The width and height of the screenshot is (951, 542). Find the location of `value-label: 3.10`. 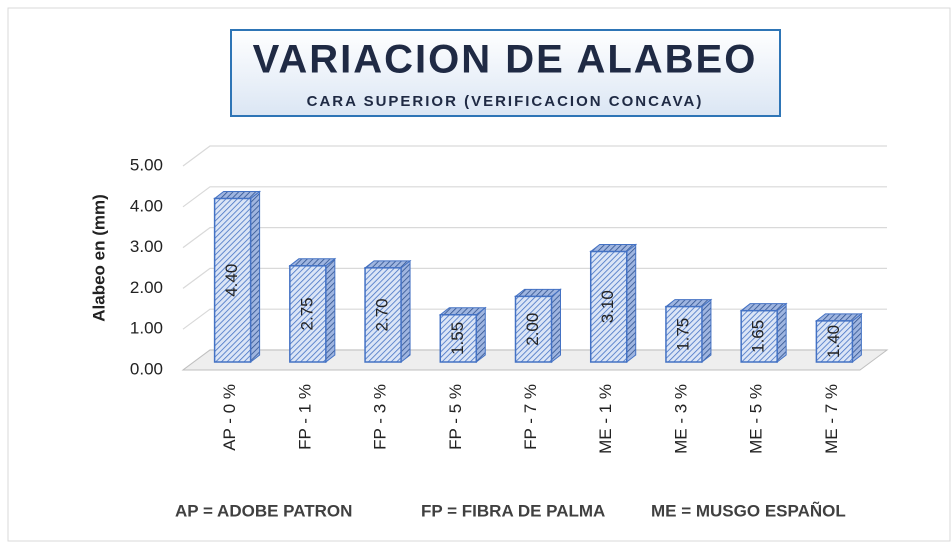

value-label: 3.10 is located at coordinates (607, 306).